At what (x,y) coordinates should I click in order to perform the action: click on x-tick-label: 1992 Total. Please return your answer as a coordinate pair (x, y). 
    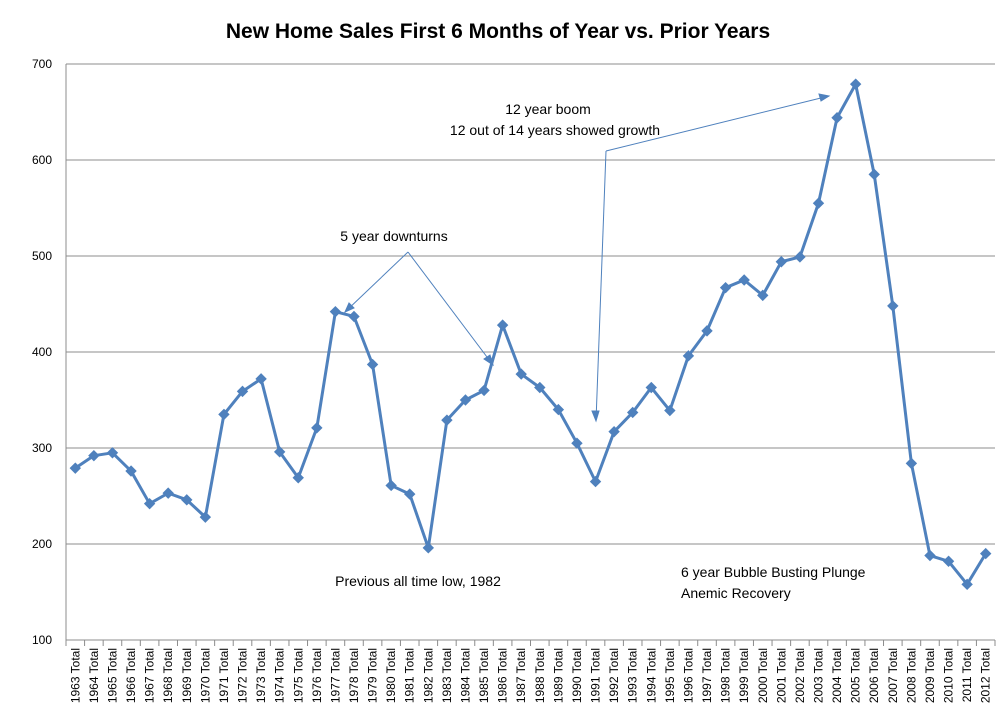
    Looking at the image, I should click on (614, 675).